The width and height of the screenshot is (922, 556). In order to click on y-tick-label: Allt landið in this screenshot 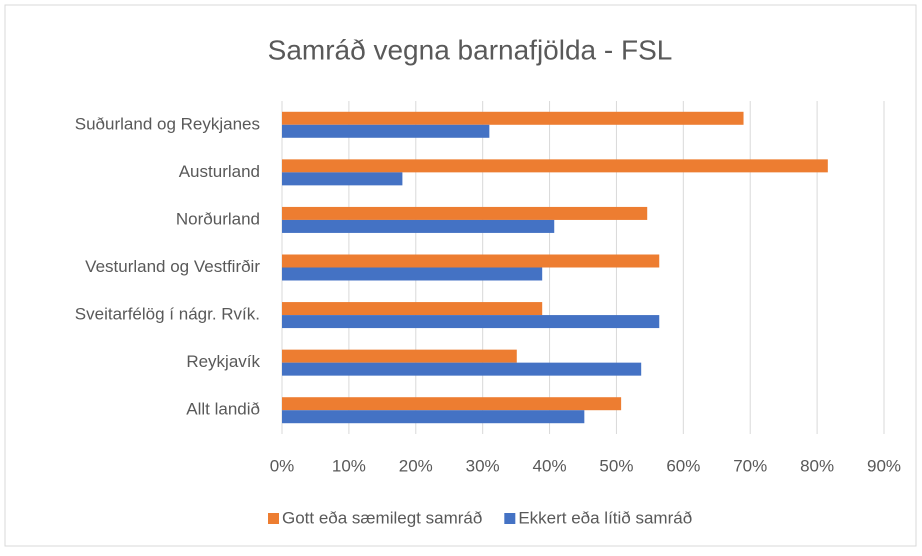, I will do `click(223, 409)`.